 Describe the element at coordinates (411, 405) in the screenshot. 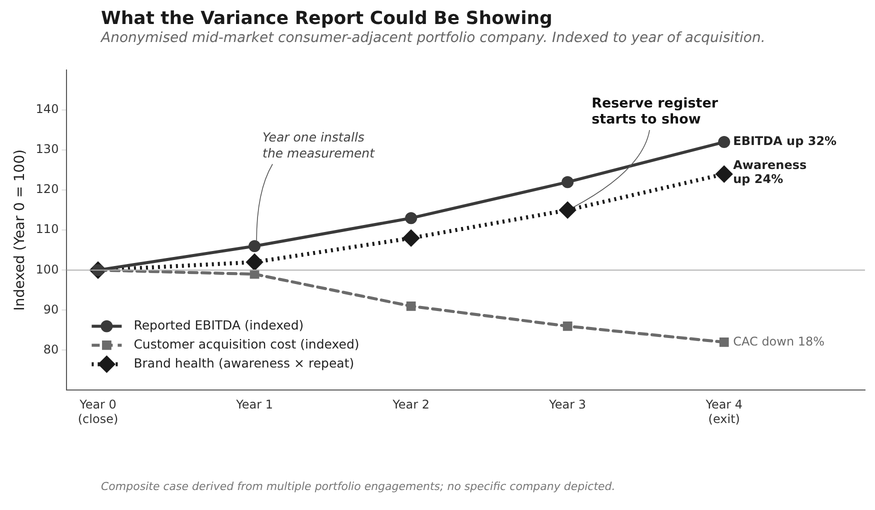

I see `x-tick-label: Year 2` at that location.